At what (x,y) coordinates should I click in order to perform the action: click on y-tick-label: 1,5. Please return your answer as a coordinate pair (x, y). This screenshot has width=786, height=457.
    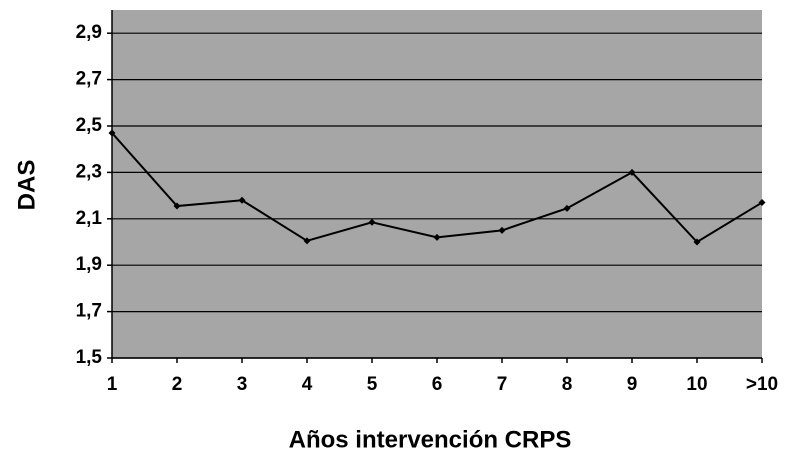
    Looking at the image, I should click on (89, 357).